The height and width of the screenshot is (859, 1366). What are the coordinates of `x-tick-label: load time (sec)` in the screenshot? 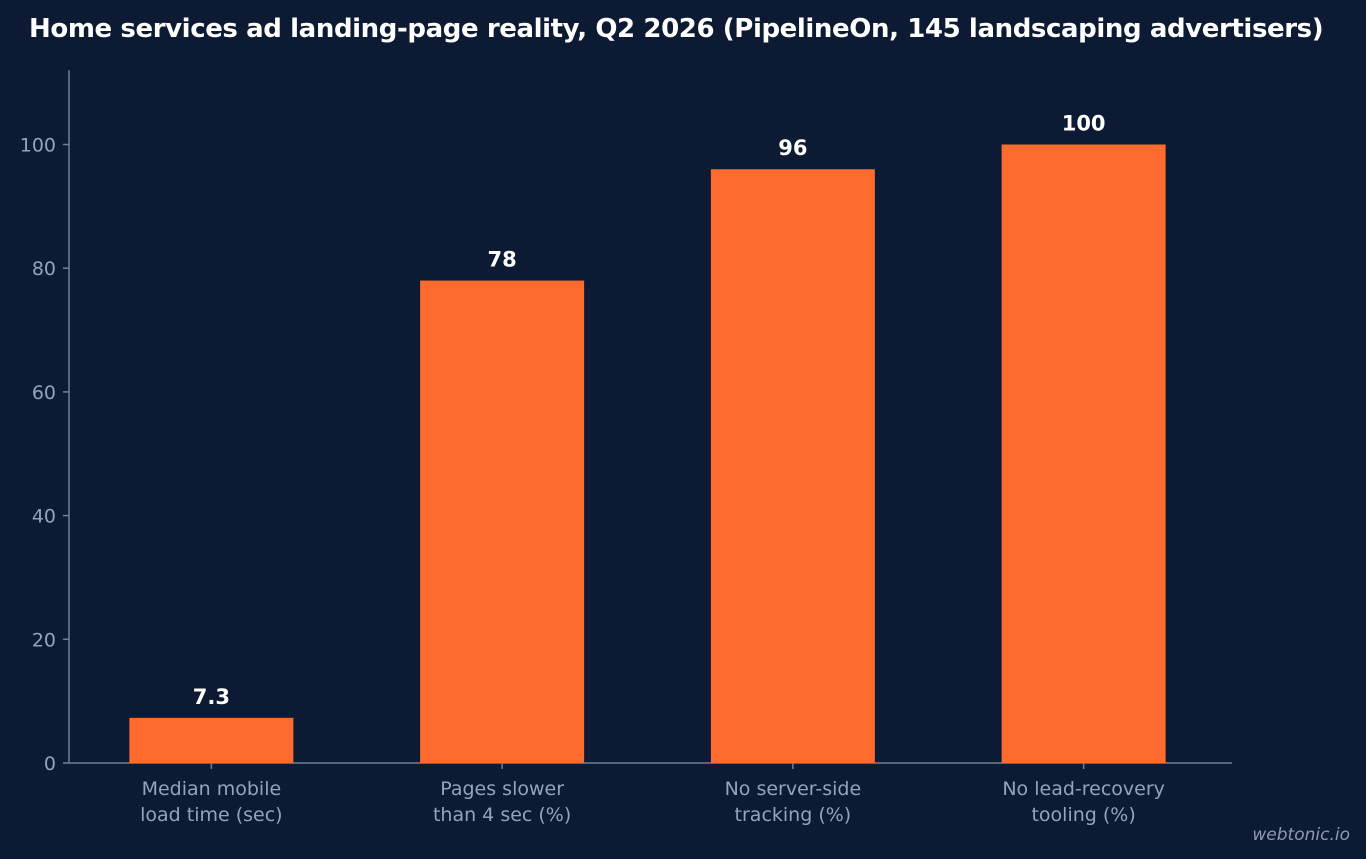 It's located at (211, 815).